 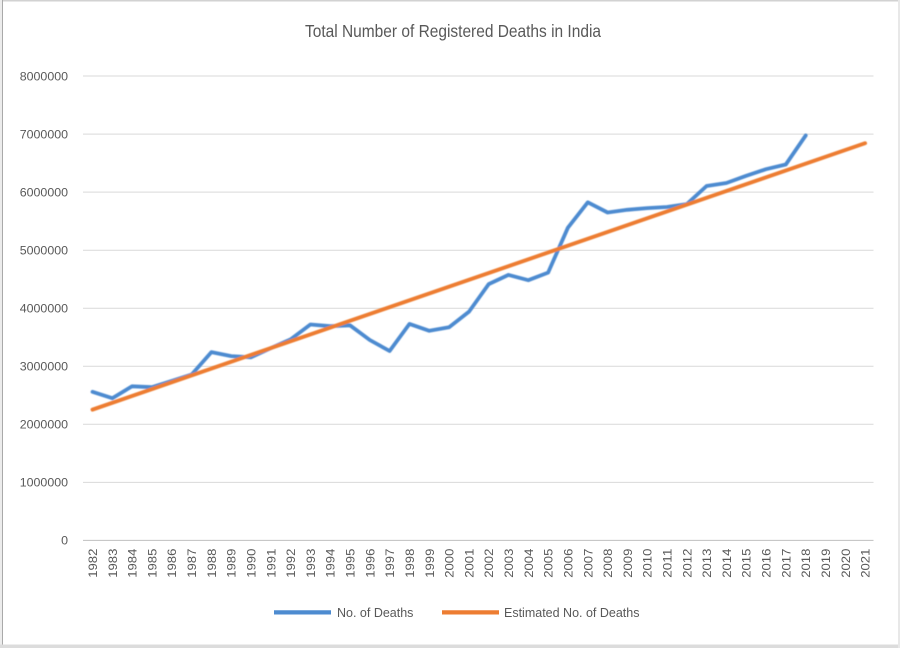 I want to click on svg-text: 2003, so click(x=509, y=562).